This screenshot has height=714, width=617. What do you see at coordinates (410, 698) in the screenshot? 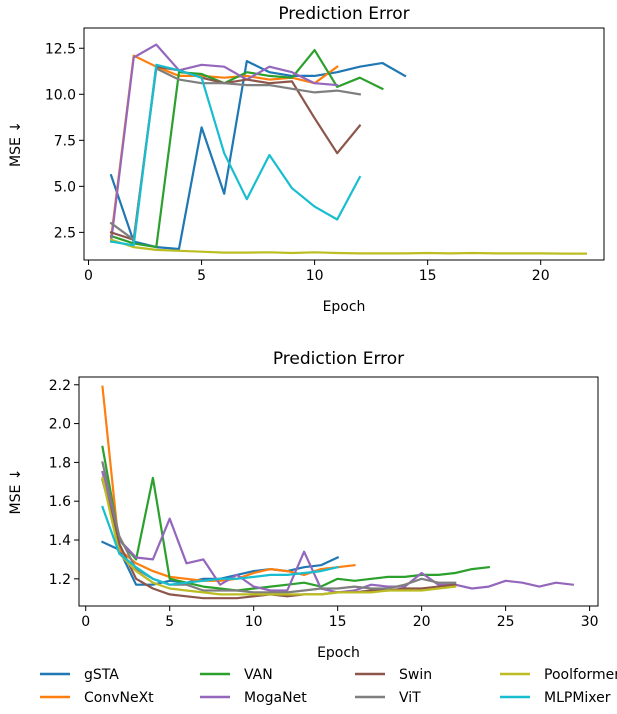
I see `legend-label: ViT` at bounding box center [410, 698].